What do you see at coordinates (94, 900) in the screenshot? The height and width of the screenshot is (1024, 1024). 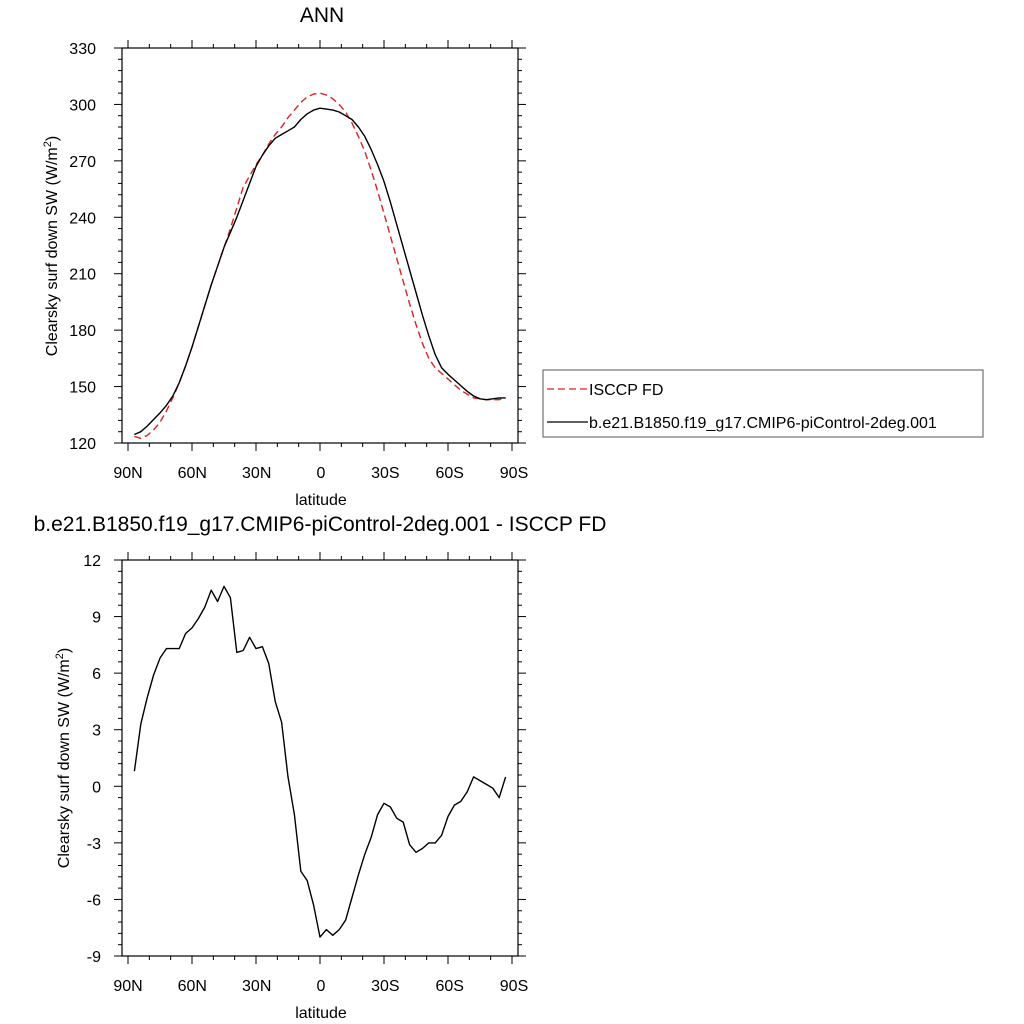 I see `y-tick-label: -6` at bounding box center [94, 900].